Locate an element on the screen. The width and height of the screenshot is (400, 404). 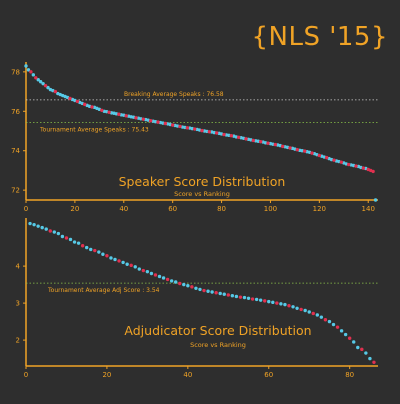
speaker-chart-title: Speaker Score Distribution is located at coordinates (202, 181).